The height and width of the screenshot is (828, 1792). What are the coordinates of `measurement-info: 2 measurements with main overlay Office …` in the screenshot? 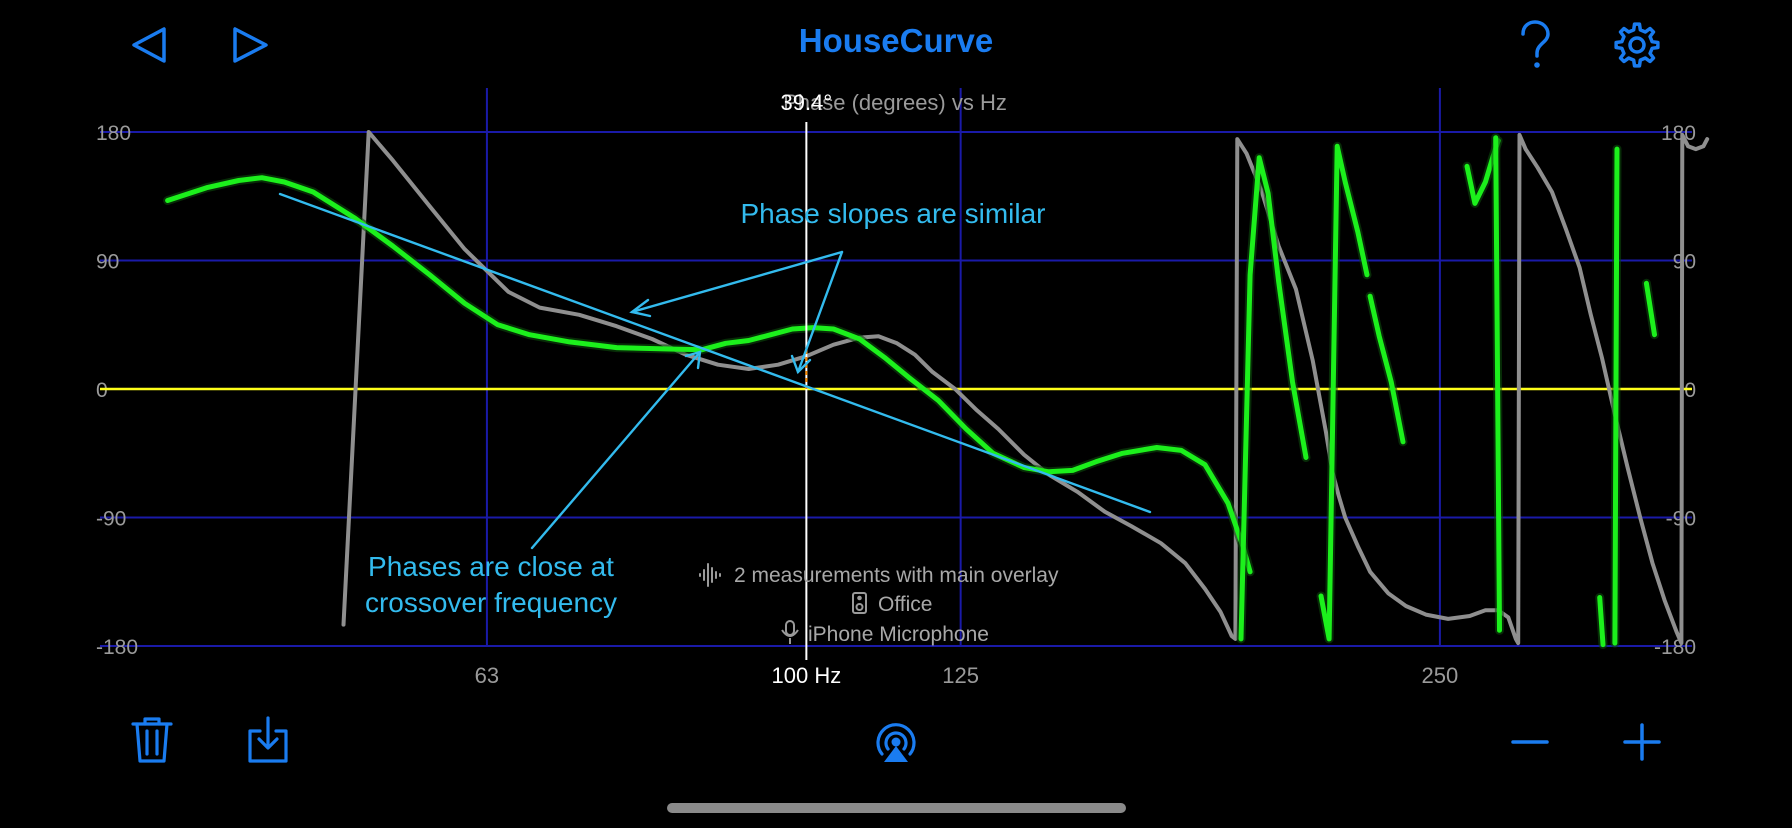 It's located at (879, 604).